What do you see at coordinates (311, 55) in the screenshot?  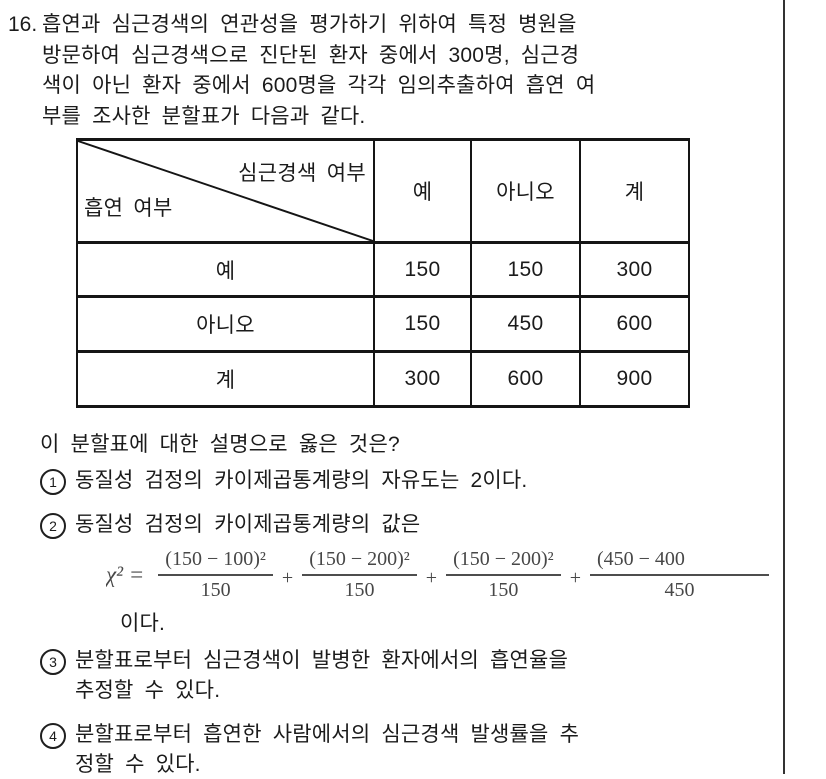 I see `question-line-2: 방문하여 심근경색으로 진단된 환자 중에서 300명, 심근경` at bounding box center [311, 55].